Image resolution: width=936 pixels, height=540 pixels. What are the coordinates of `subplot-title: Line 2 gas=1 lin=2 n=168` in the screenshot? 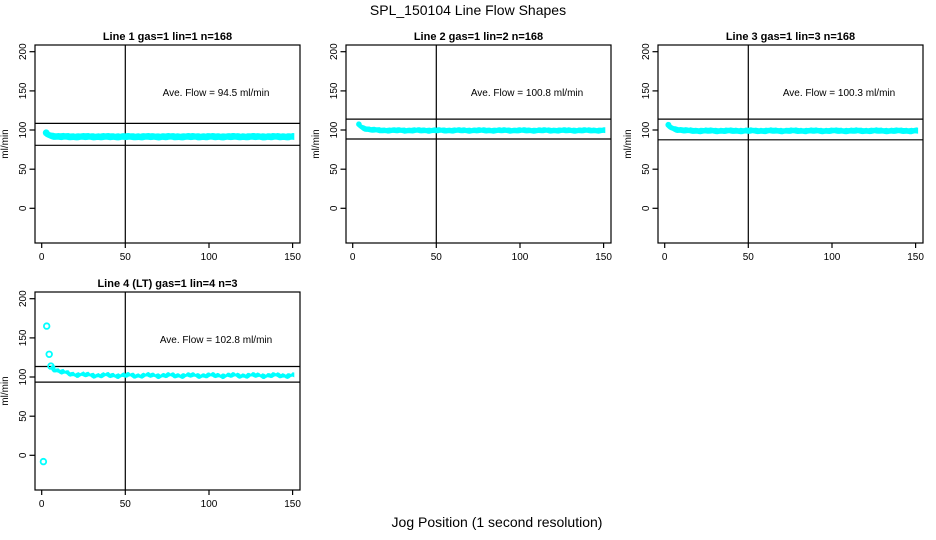 It's located at (478, 37).